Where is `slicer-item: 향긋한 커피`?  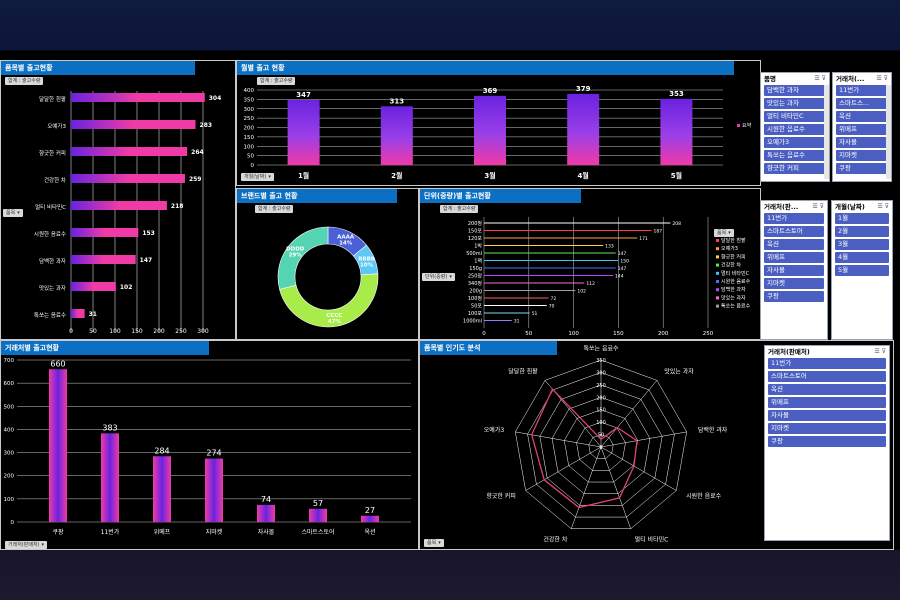
slicer-item: 향긋한 커피 is located at coordinates (795, 168).